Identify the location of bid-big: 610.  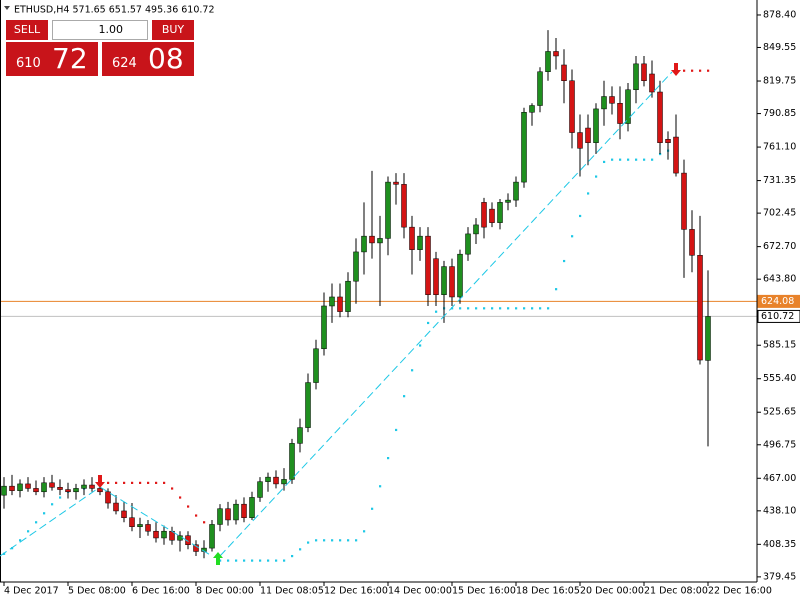
(28, 63).